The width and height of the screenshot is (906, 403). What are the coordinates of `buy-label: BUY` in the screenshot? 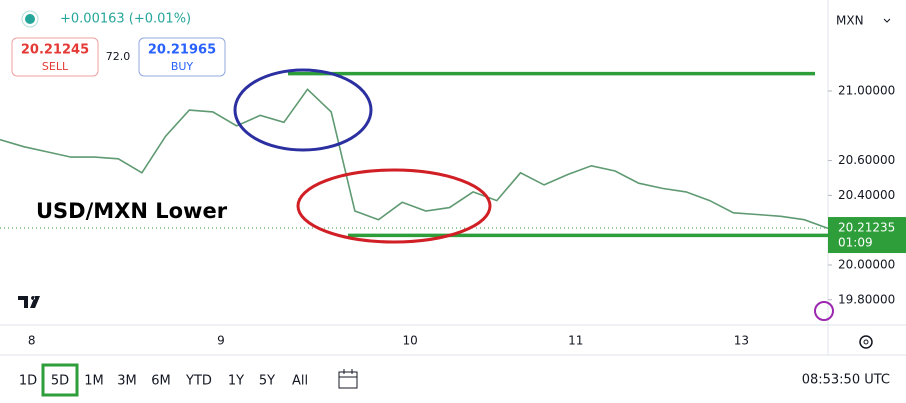 It's located at (182, 66).